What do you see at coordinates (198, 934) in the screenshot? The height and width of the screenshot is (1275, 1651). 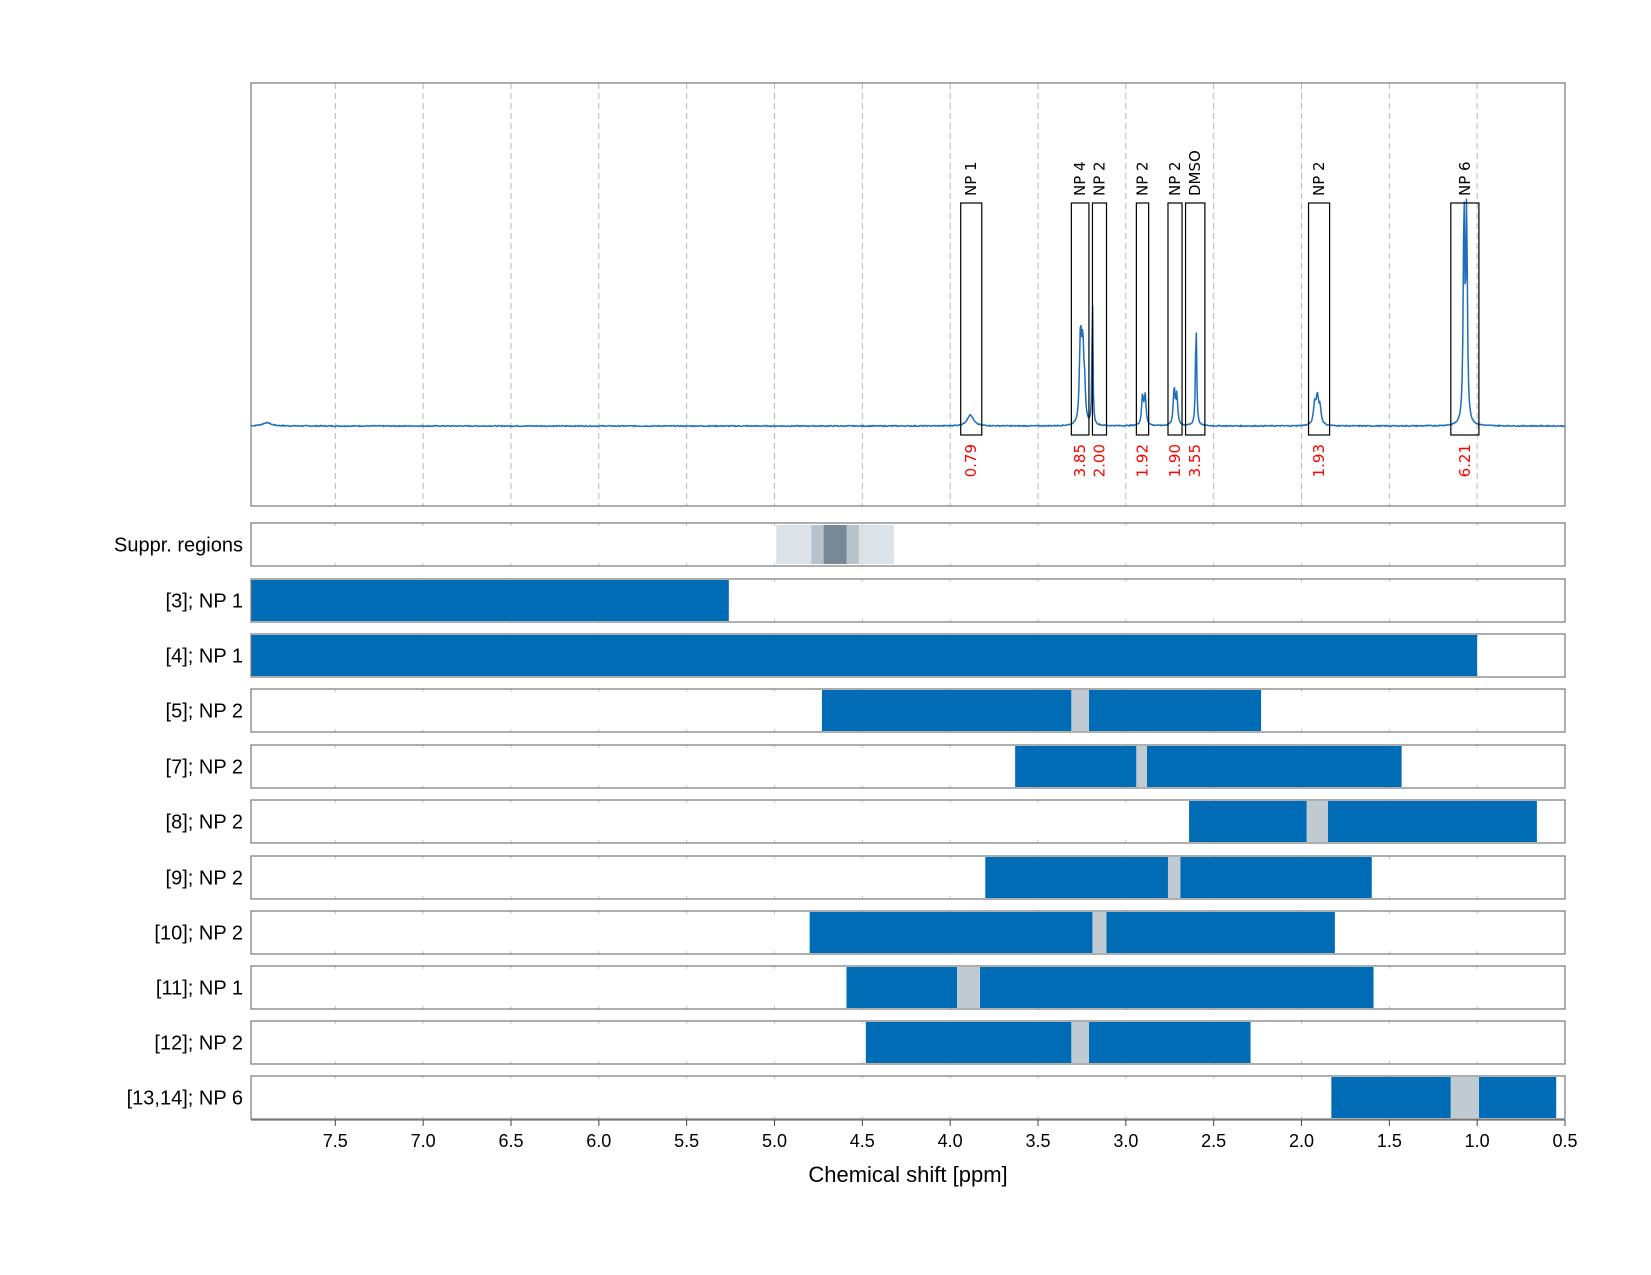 I see `row-label: [10]; NP 2` at bounding box center [198, 934].